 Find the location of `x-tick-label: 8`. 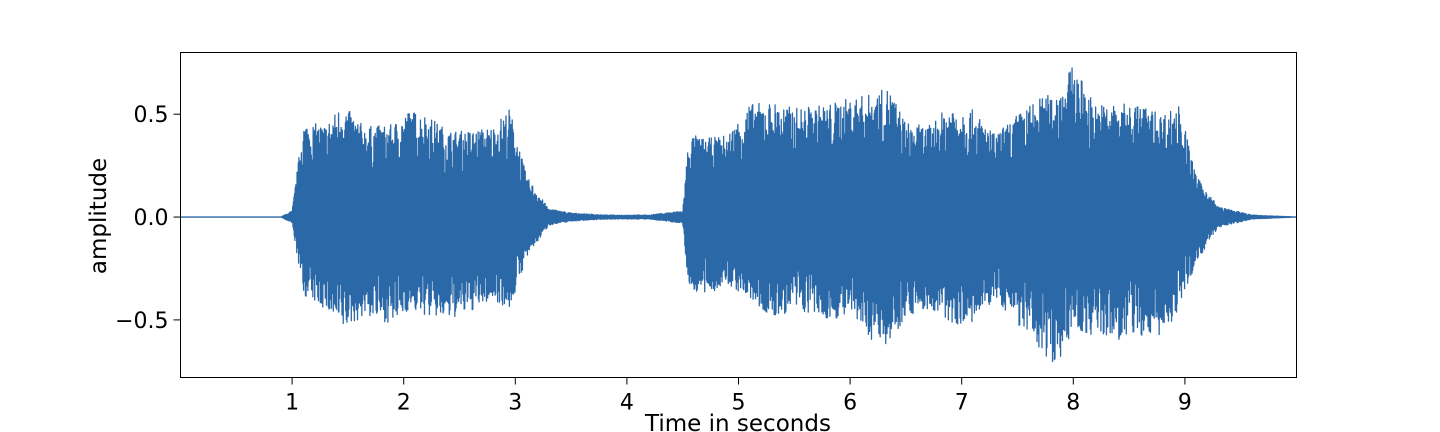

x-tick-label: 8 is located at coordinates (1073, 403).